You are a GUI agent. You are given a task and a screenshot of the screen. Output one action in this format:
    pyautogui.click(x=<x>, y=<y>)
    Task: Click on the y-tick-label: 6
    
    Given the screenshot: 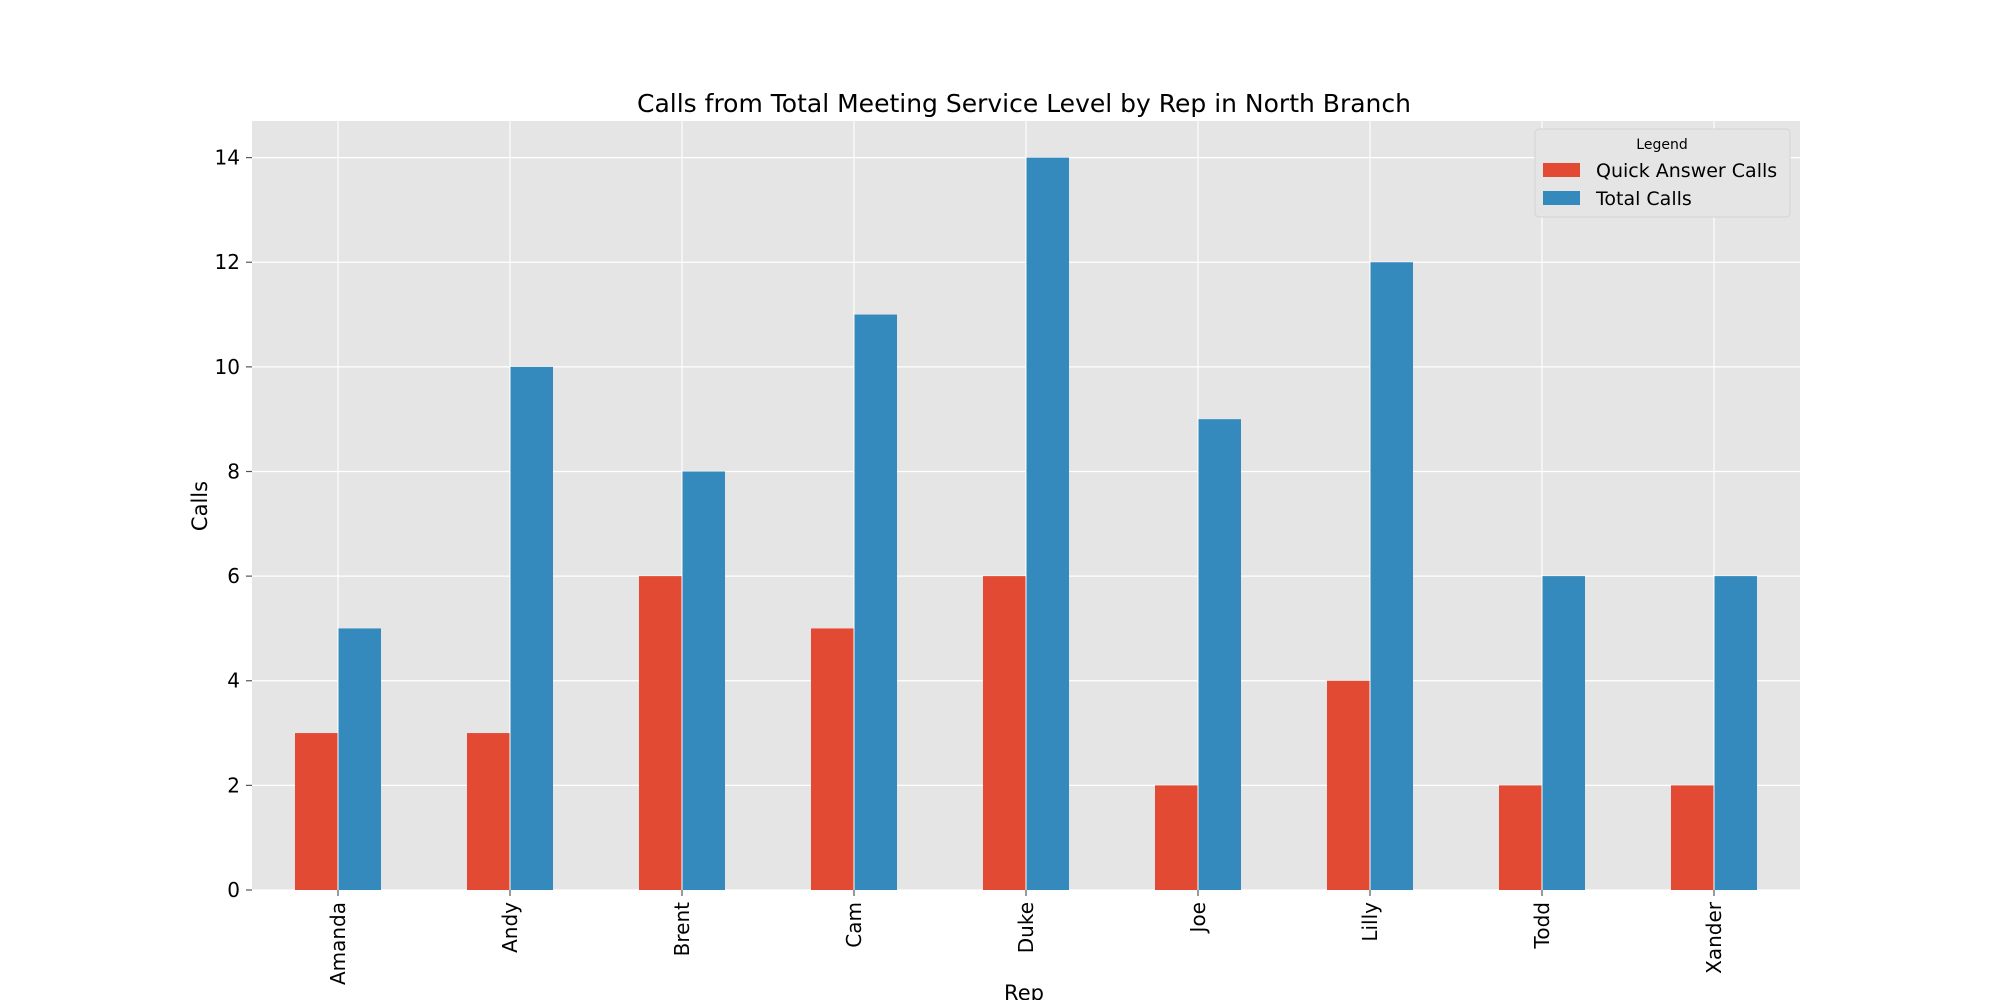 What is the action you would take?
    pyautogui.click(x=233, y=576)
    